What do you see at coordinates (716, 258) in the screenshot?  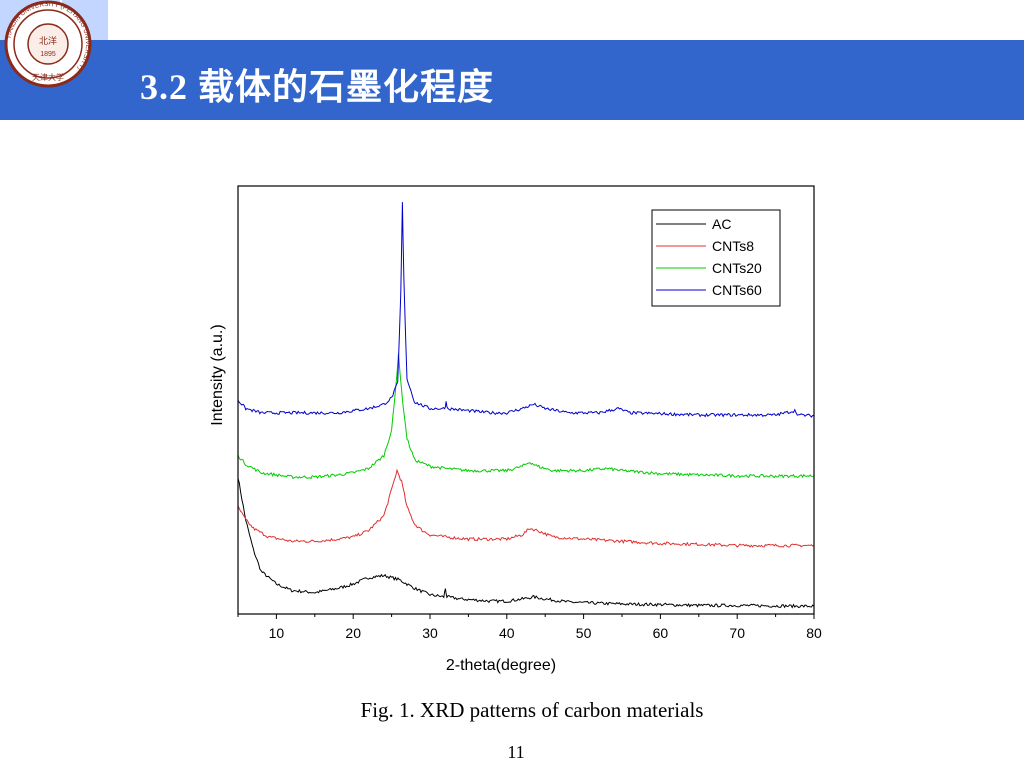 I see `legend: AC CNTs8 CNTs20 CNTs60` at bounding box center [716, 258].